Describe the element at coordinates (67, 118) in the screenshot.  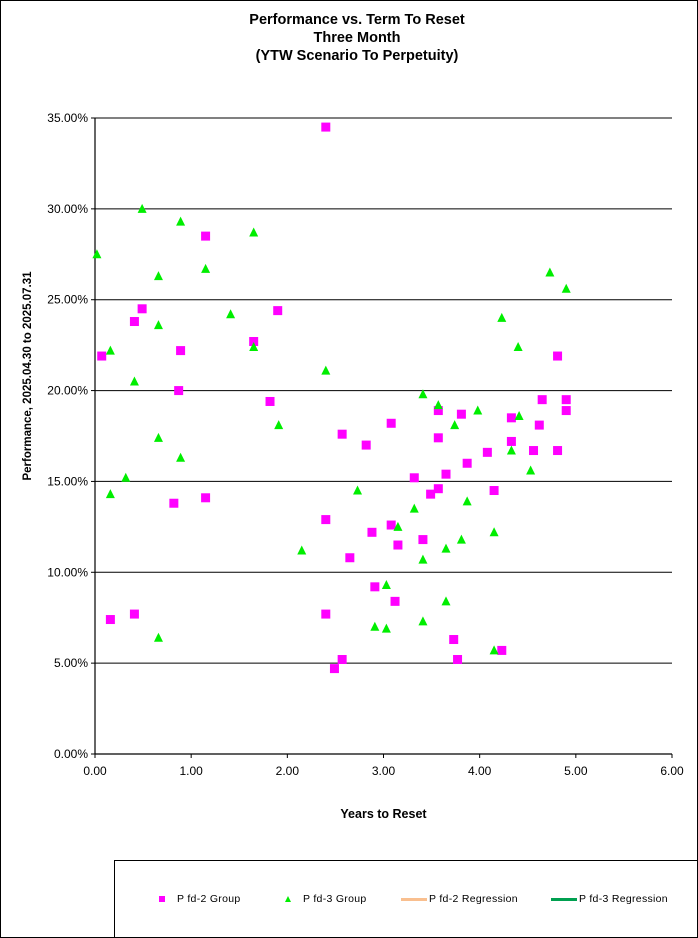
I see `y-tick-label: 35.00%` at that location.